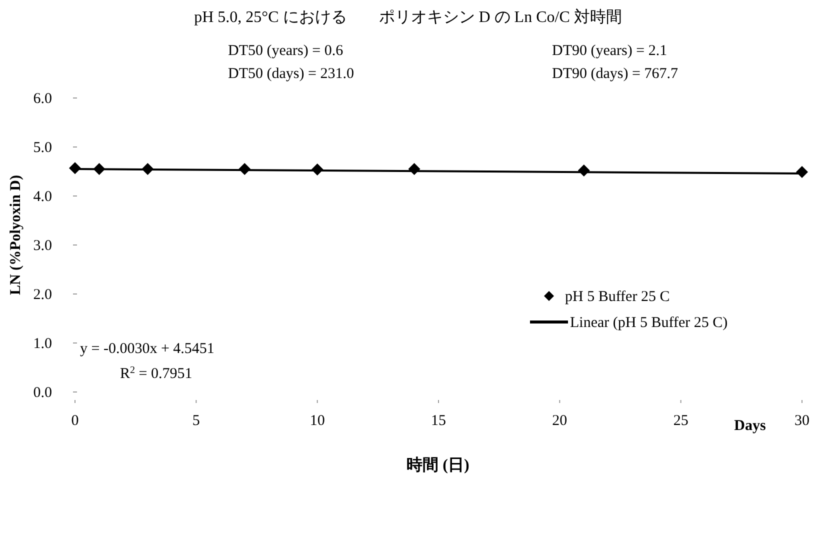 The image size is (815, 543). Describe the element at coordinates (802, 421) in the screenshot. I see `x-tick-label: 30` at that location.